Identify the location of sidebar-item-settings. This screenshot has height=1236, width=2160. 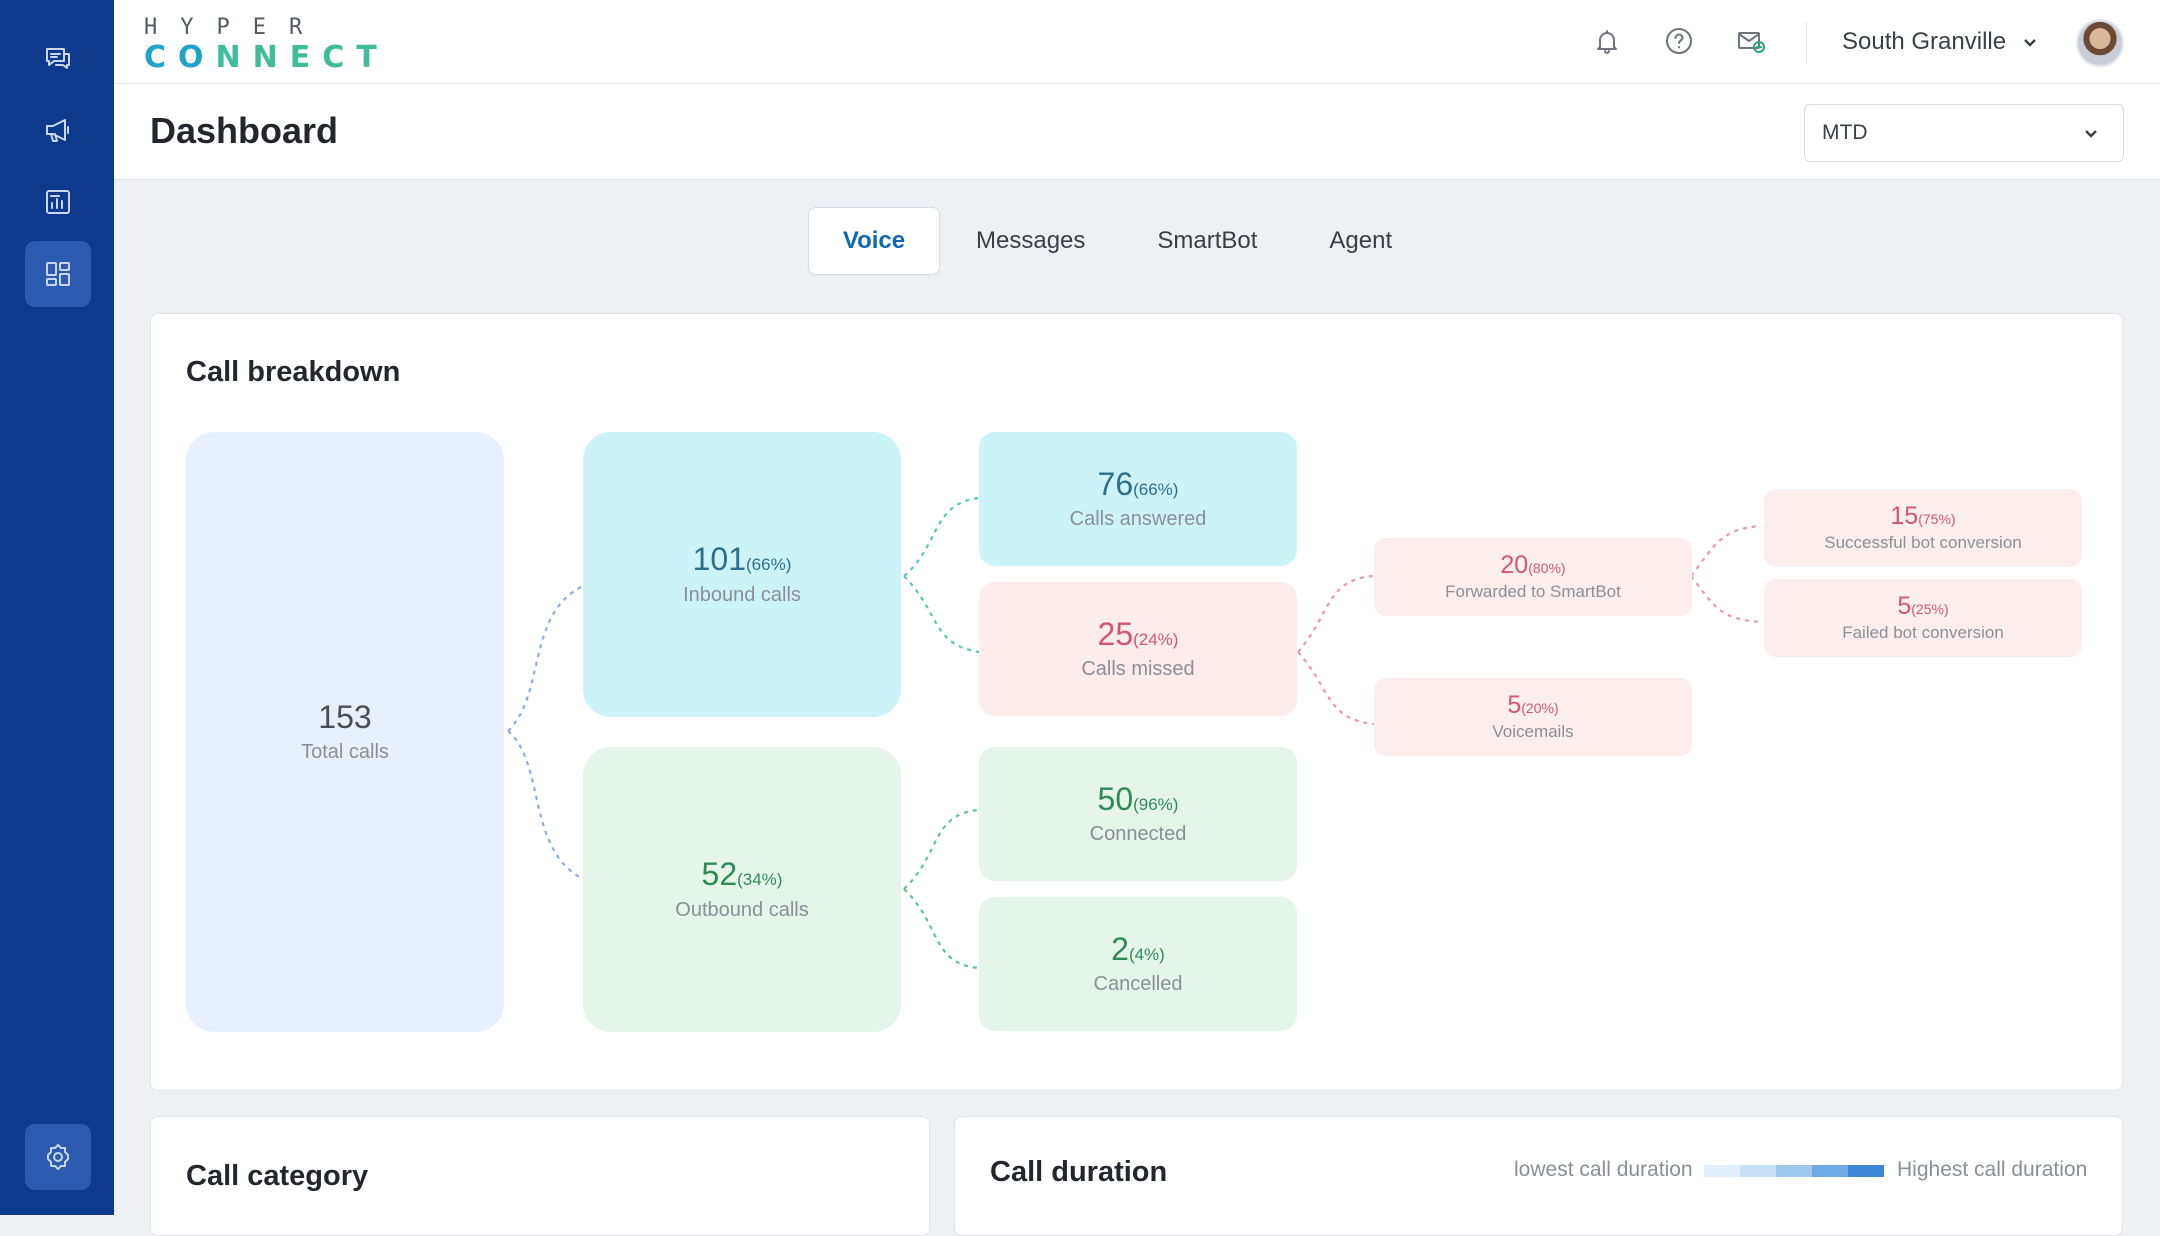
(58, 1157).